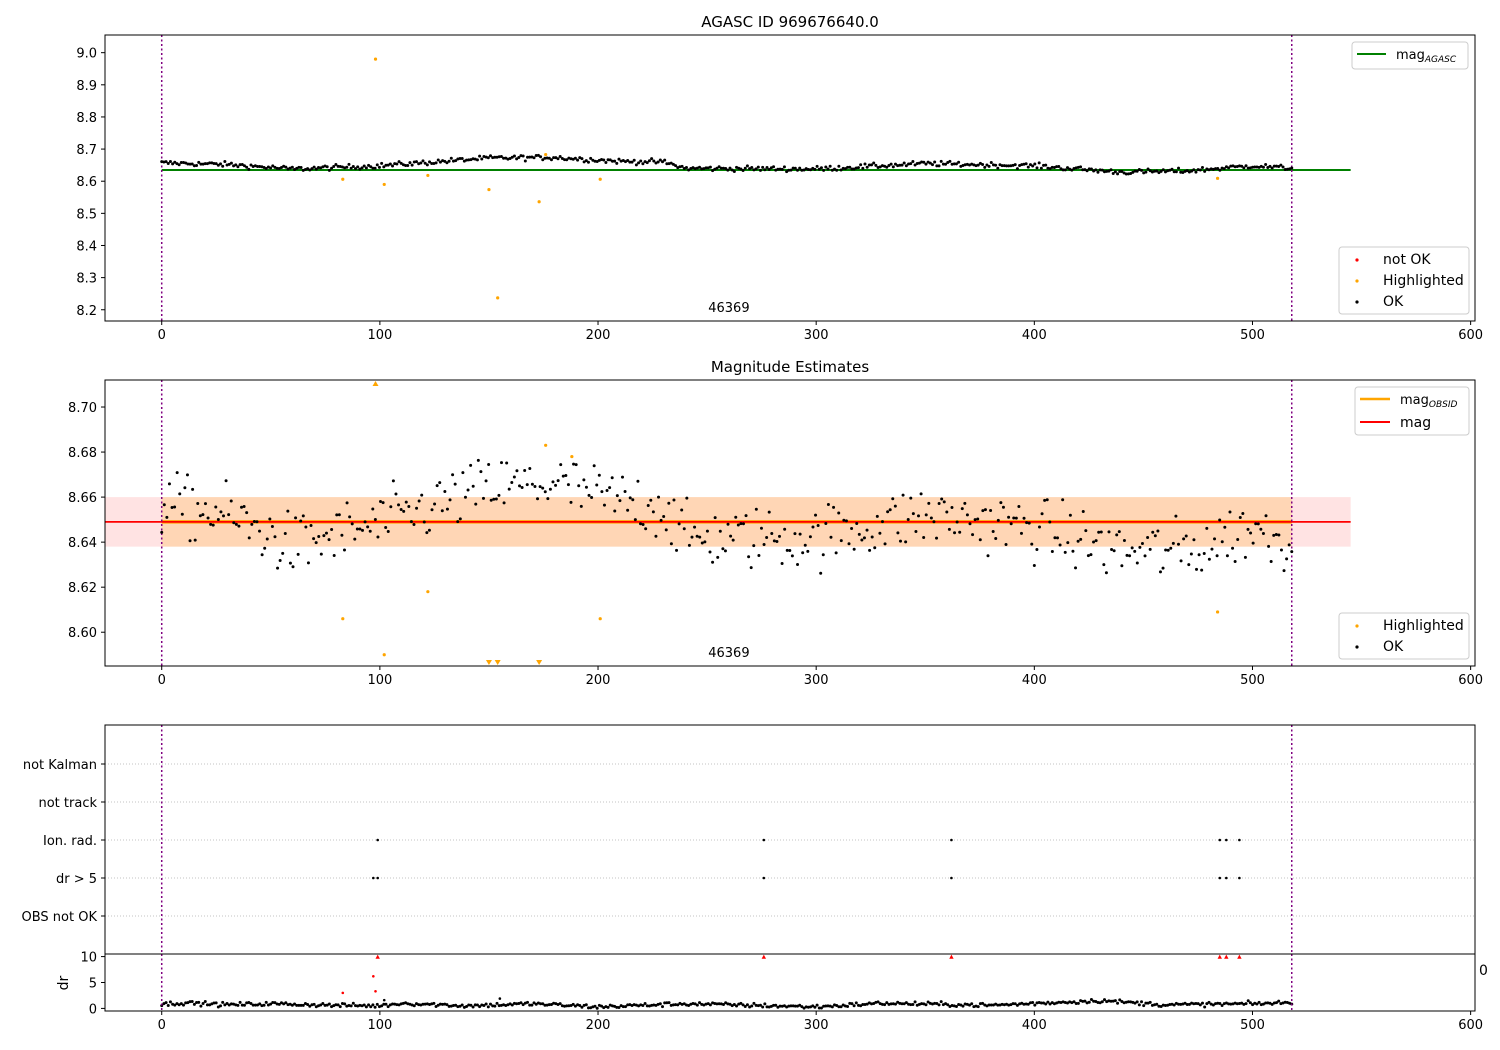  What do you see at coordinates (343, 993) in the screenshot?
I see `dr-large-point` at bounding box center [343, 993].